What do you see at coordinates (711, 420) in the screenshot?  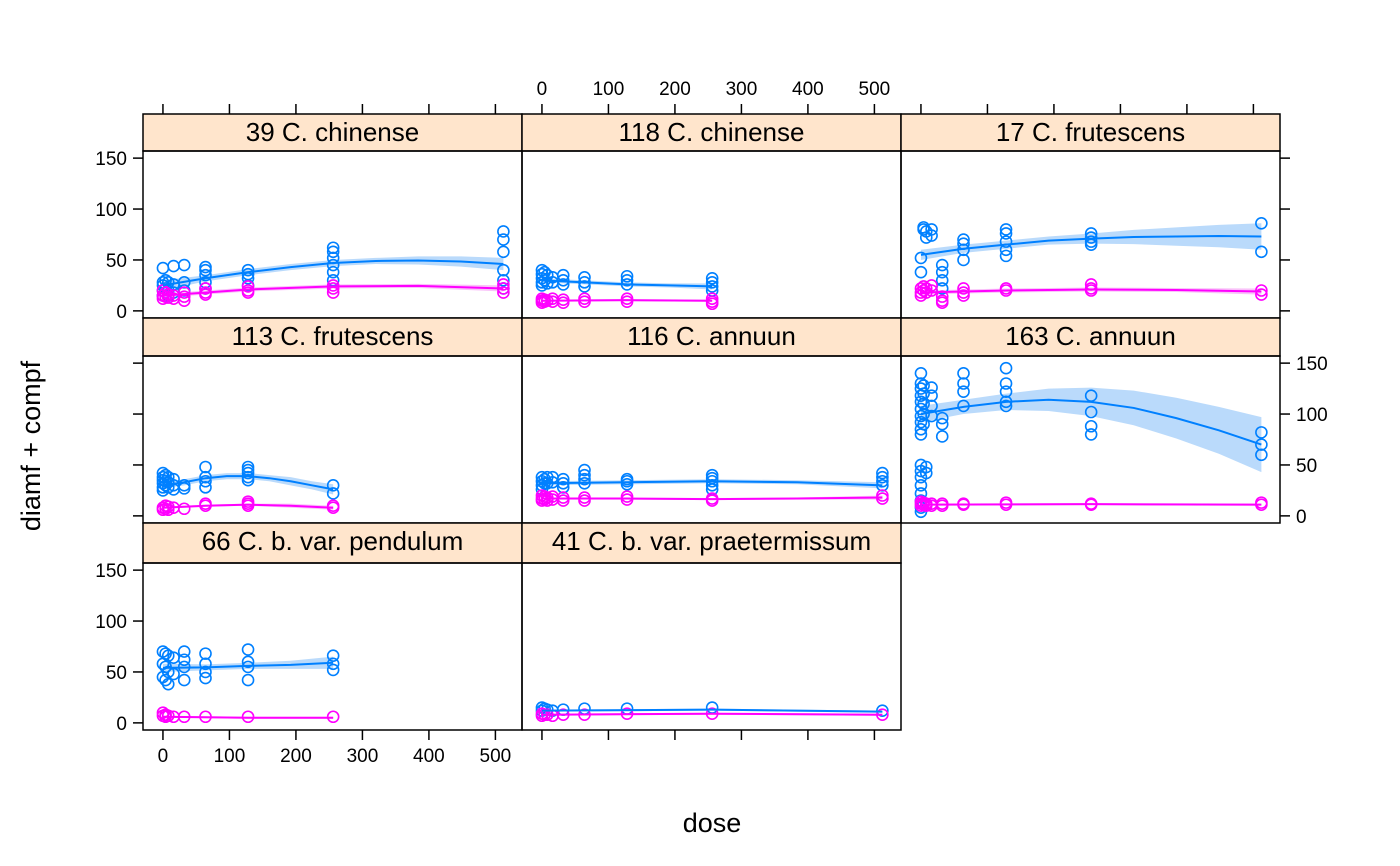 I see `panel: 116 C. annuun` at bounding box center [711, 420].